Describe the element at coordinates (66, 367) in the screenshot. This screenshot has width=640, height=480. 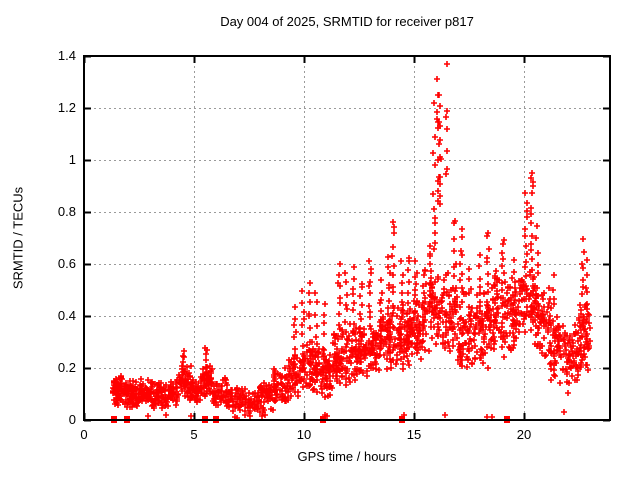
I see `y-tick-label: 0.2` at that location.